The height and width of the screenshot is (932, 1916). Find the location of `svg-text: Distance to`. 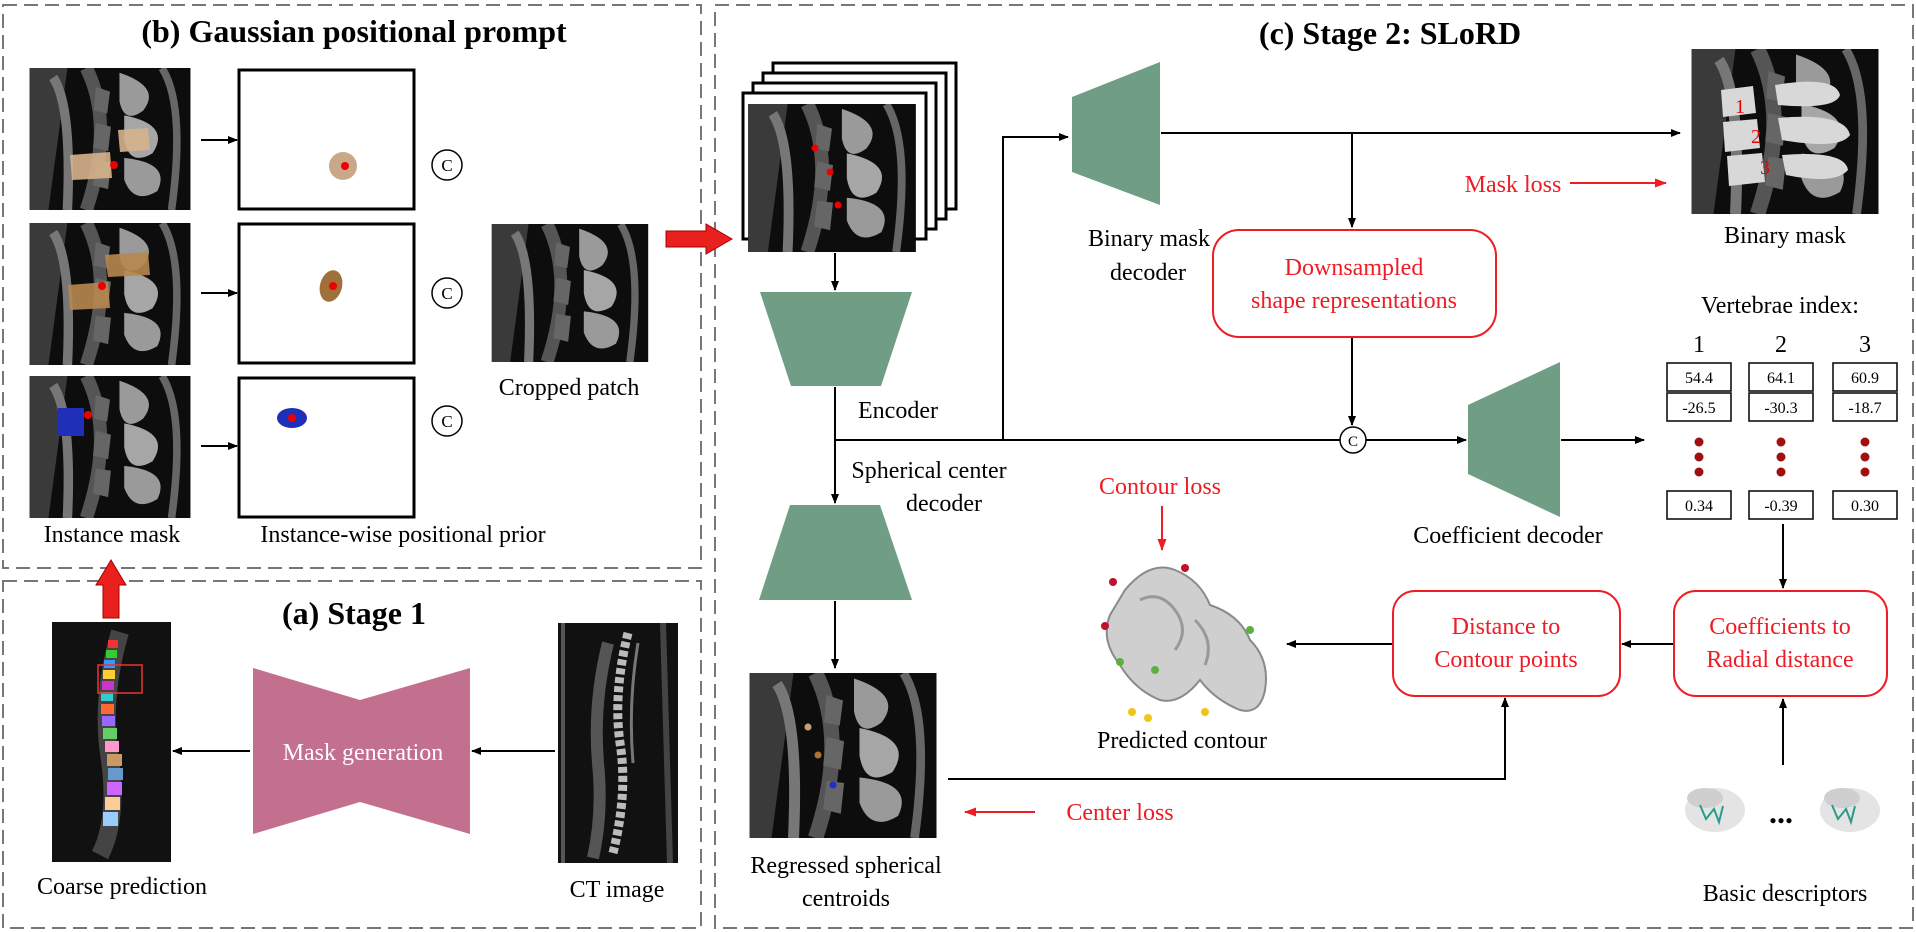

svg-text: Distance to is located at coordinates (1506, 627).